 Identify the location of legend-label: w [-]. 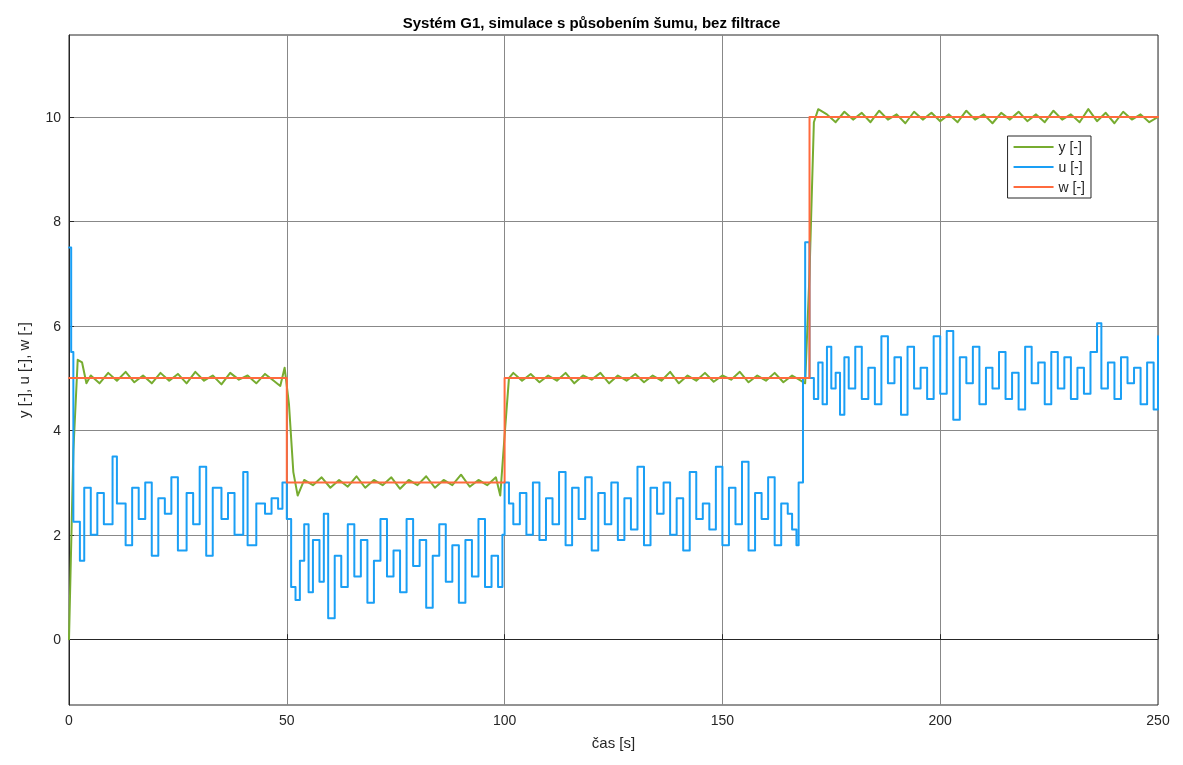
(1071, 187).